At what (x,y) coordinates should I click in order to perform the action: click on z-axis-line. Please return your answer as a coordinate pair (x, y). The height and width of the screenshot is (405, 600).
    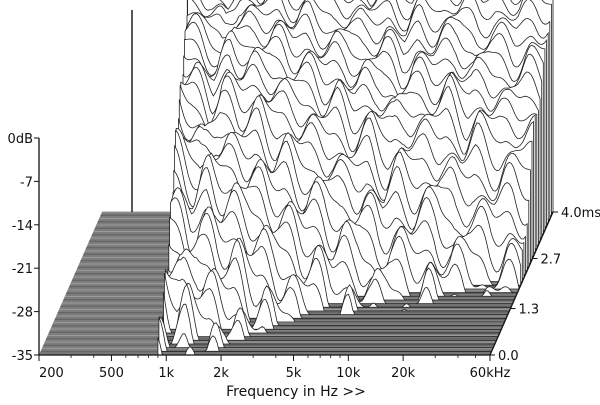
    Looking at the image, I should click on (521, 283).